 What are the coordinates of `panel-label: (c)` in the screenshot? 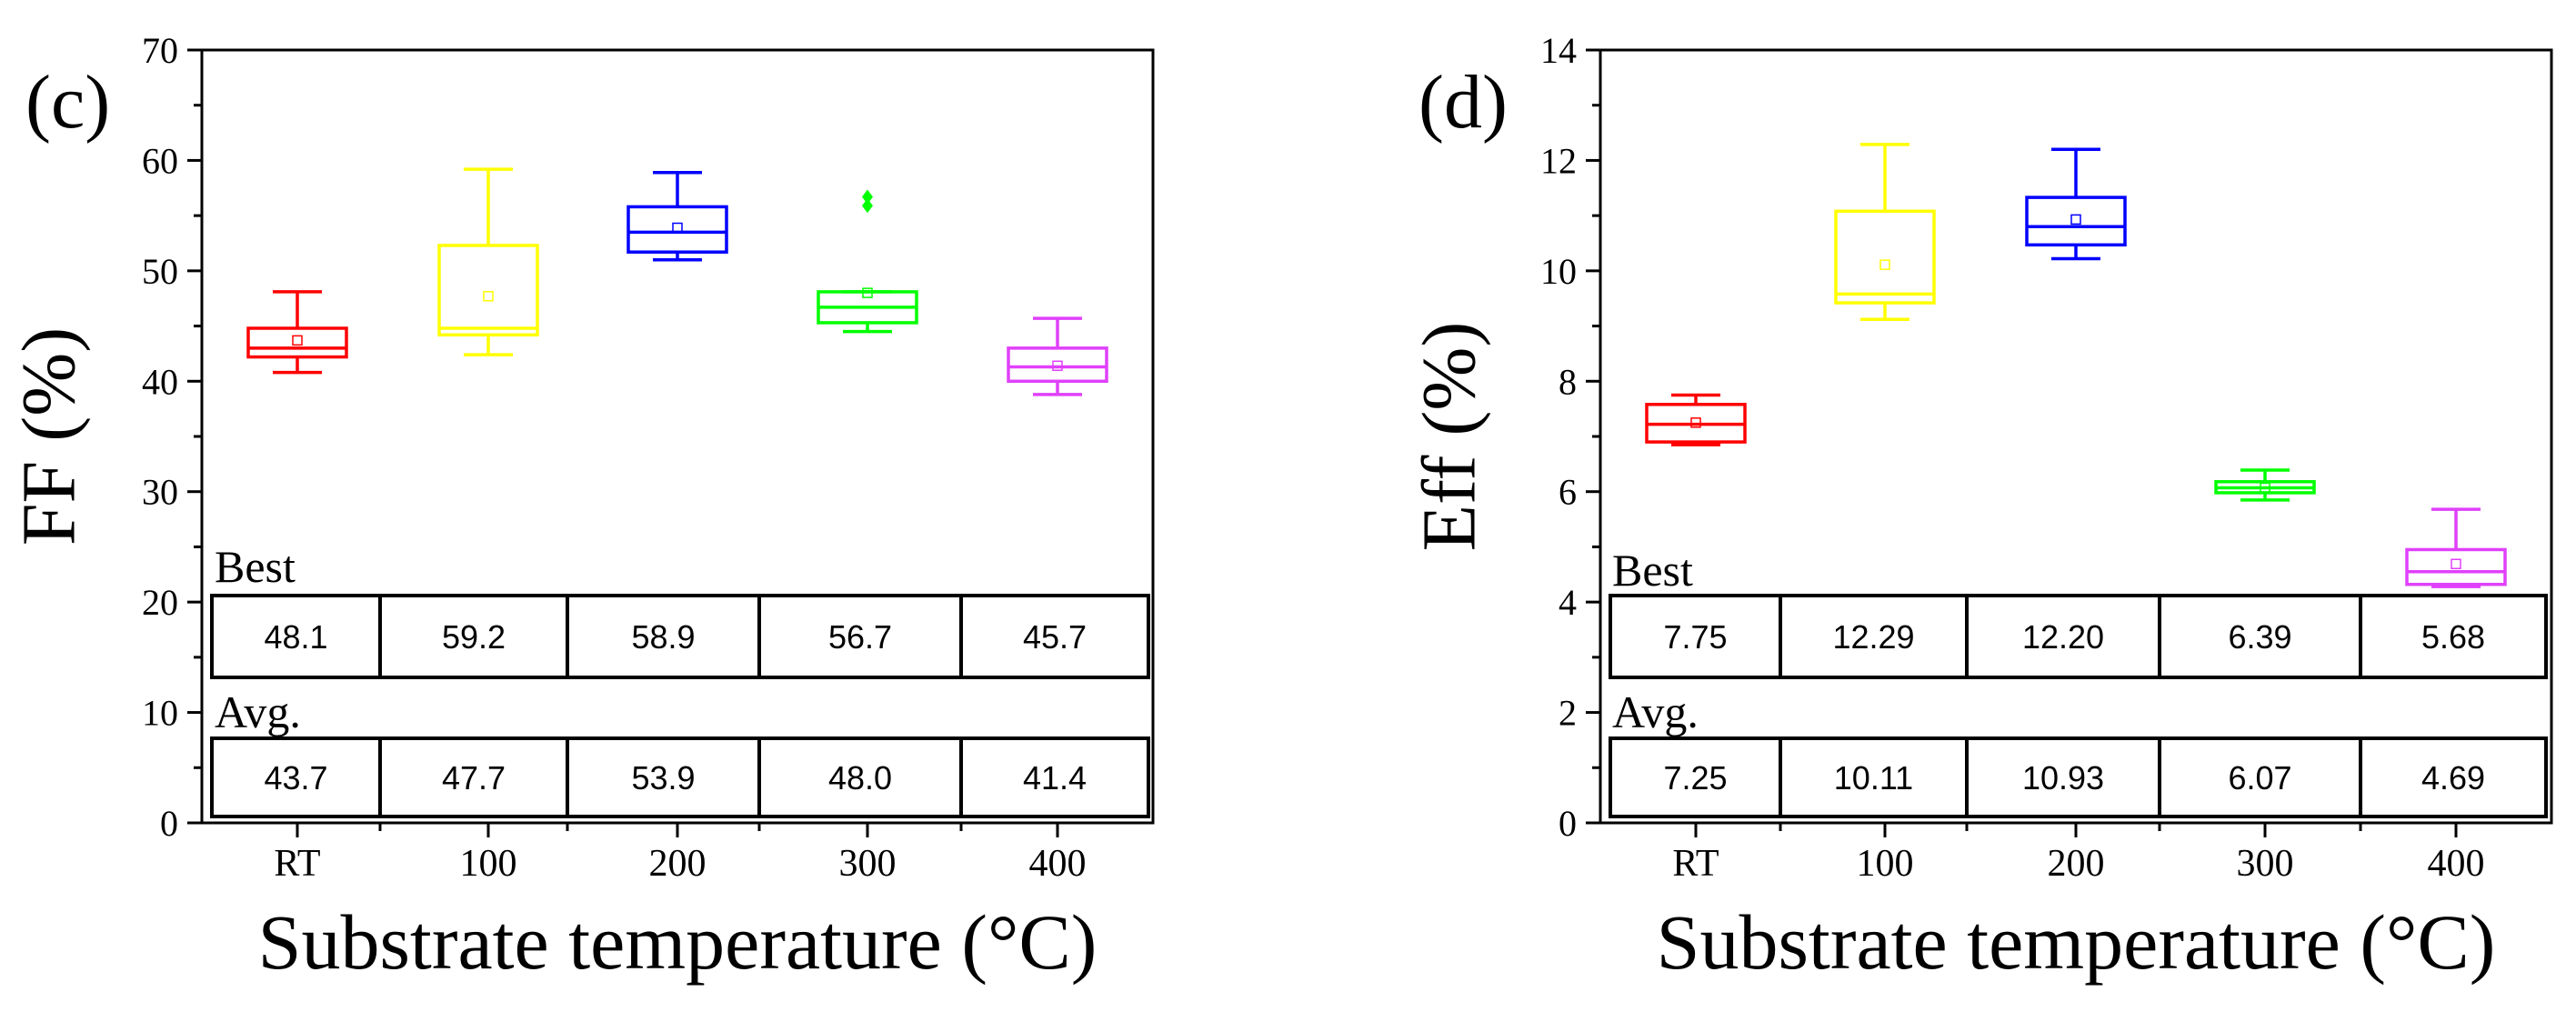 It's located at (68, 102).